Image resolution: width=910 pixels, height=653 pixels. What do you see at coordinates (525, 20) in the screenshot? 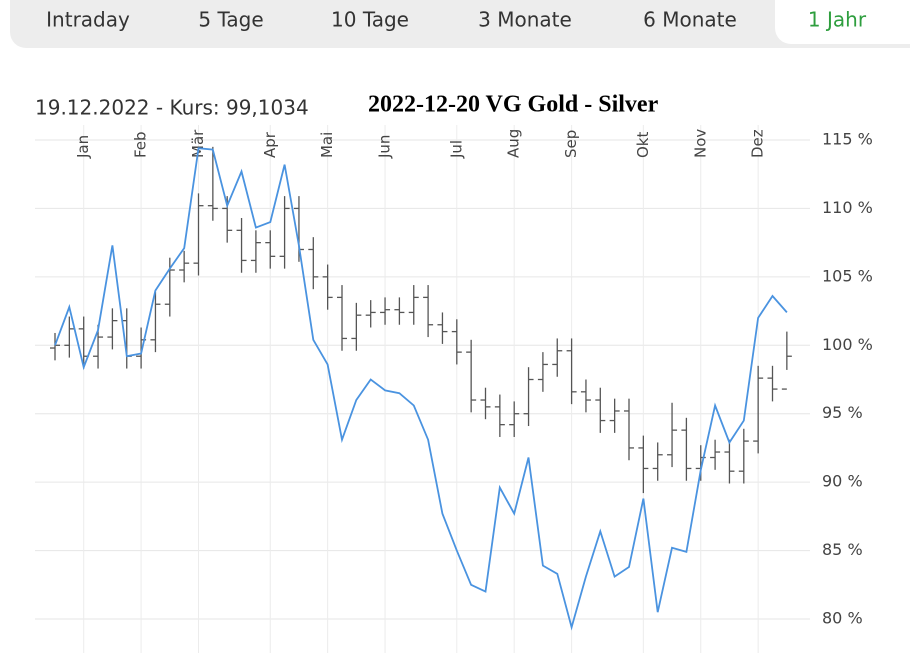
I see `tab: 3 Monate` at bounding box center [525, 20].